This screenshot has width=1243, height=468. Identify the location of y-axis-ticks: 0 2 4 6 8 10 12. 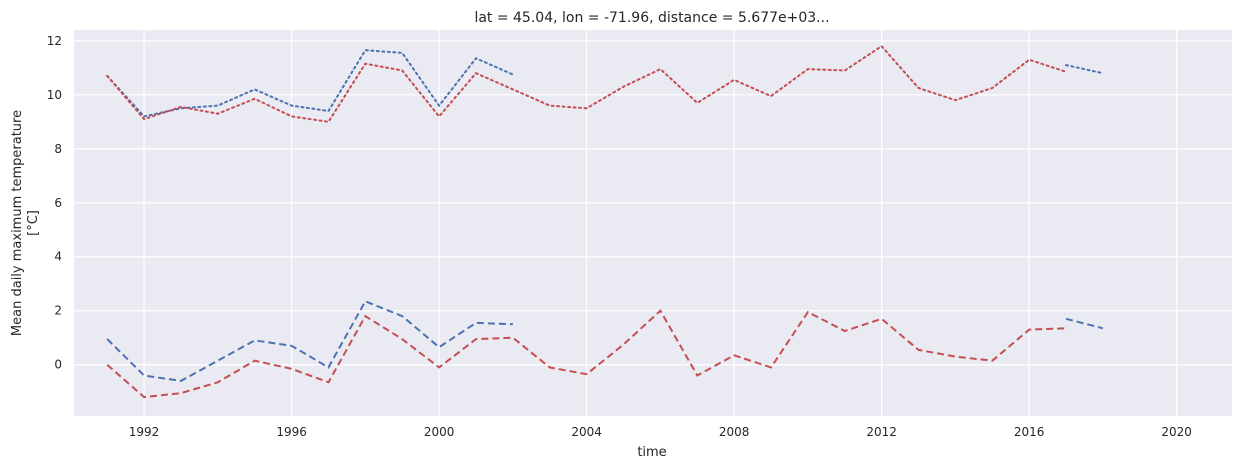
(54, 203).